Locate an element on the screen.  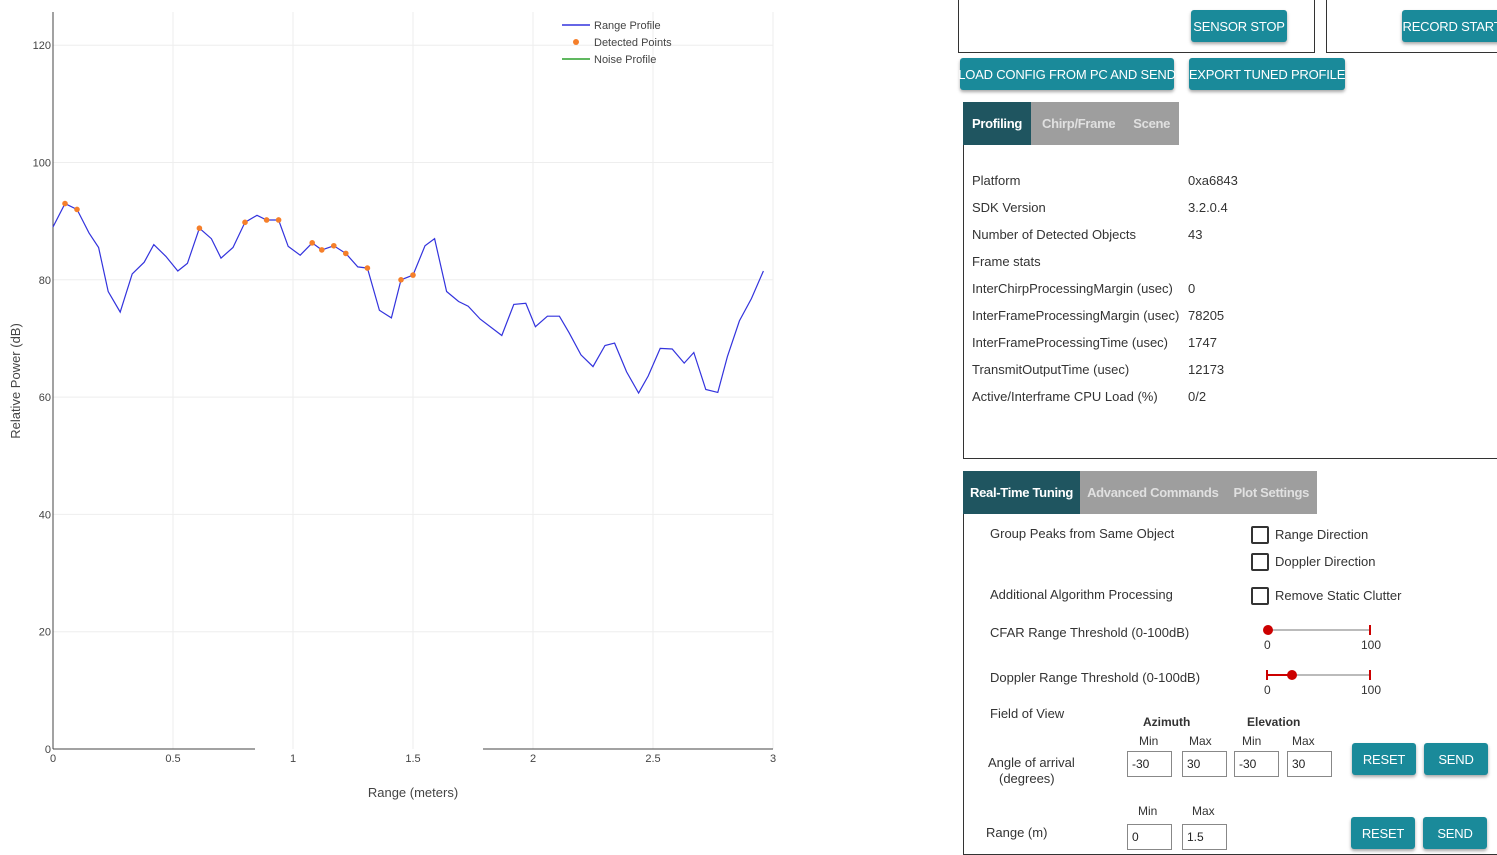
additional-processing-label: Additional Algorithm Processing is located at coordinates (1081, 594).